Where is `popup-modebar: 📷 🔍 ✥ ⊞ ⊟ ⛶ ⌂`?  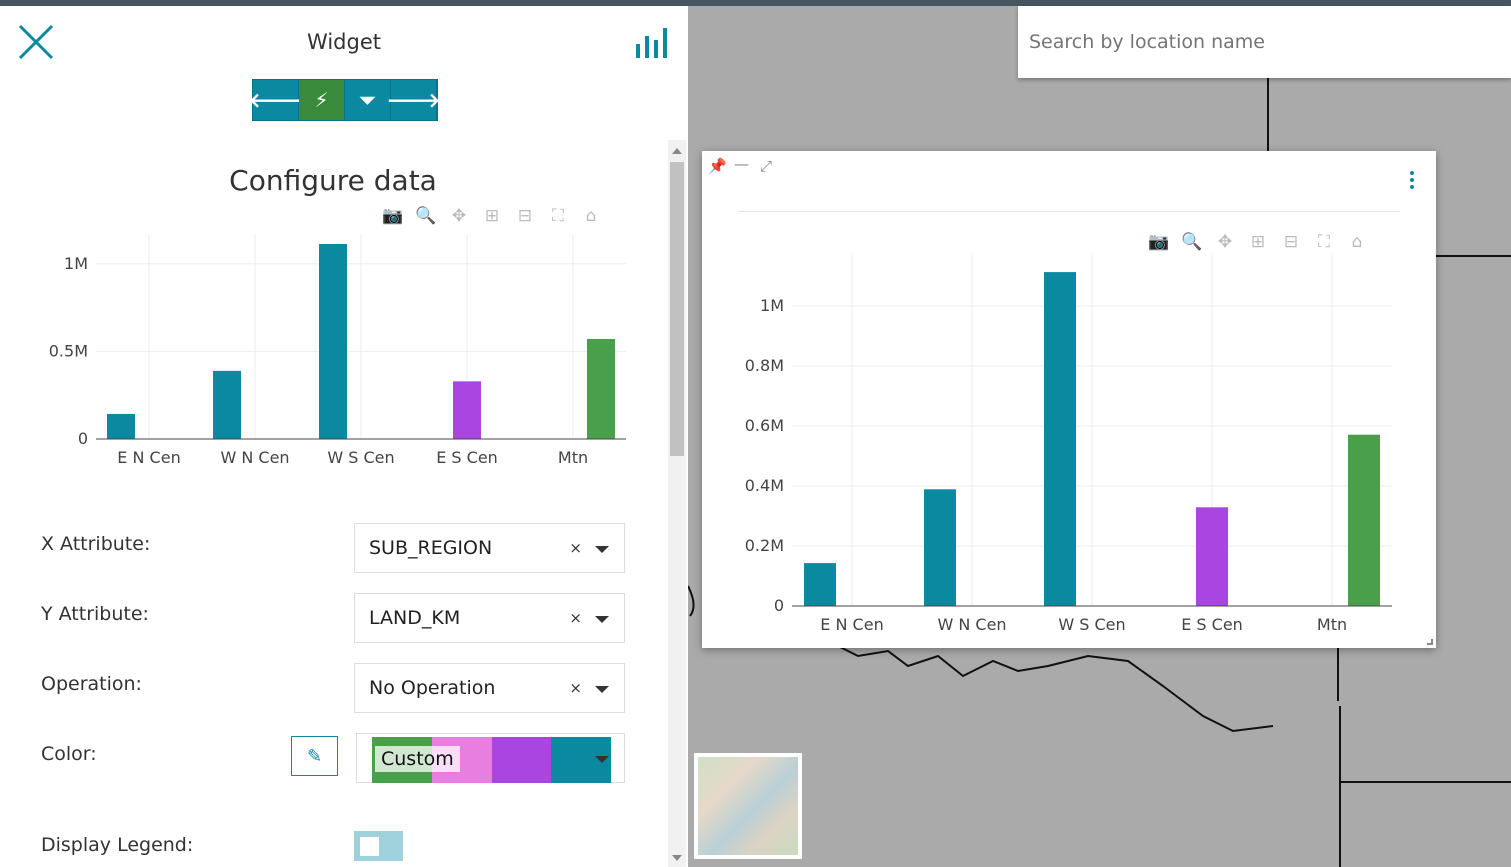
popup-modebar: 📷 🔍 ✥ ⊞ ⊟ ⛶ ⌂ is located at coordinates (1258, 242).